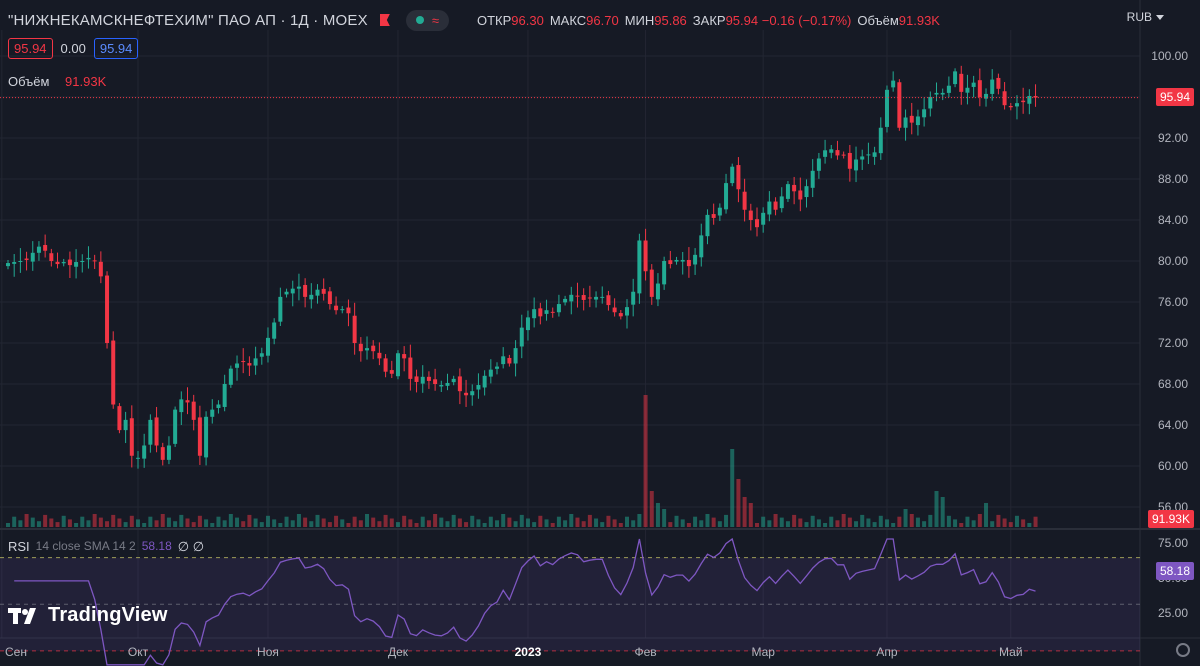  What do you see at coordinates (1145, 17) in the screenshot?
I see `currency-selector: RUB` at bounding box center [1145, 17].